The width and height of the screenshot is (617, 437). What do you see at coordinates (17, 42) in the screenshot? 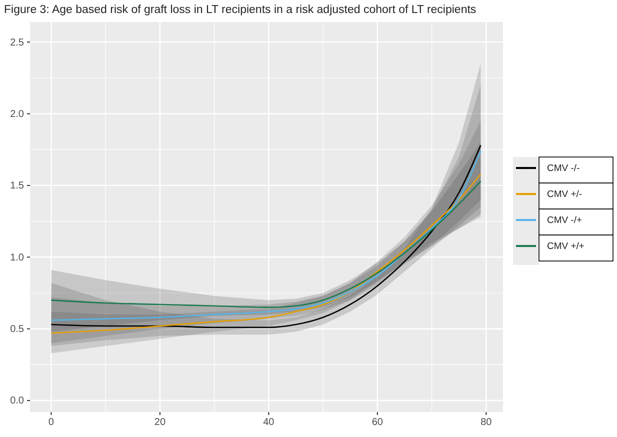
I see `y-tick-label: 2.5` at bounding box center [17, 42].